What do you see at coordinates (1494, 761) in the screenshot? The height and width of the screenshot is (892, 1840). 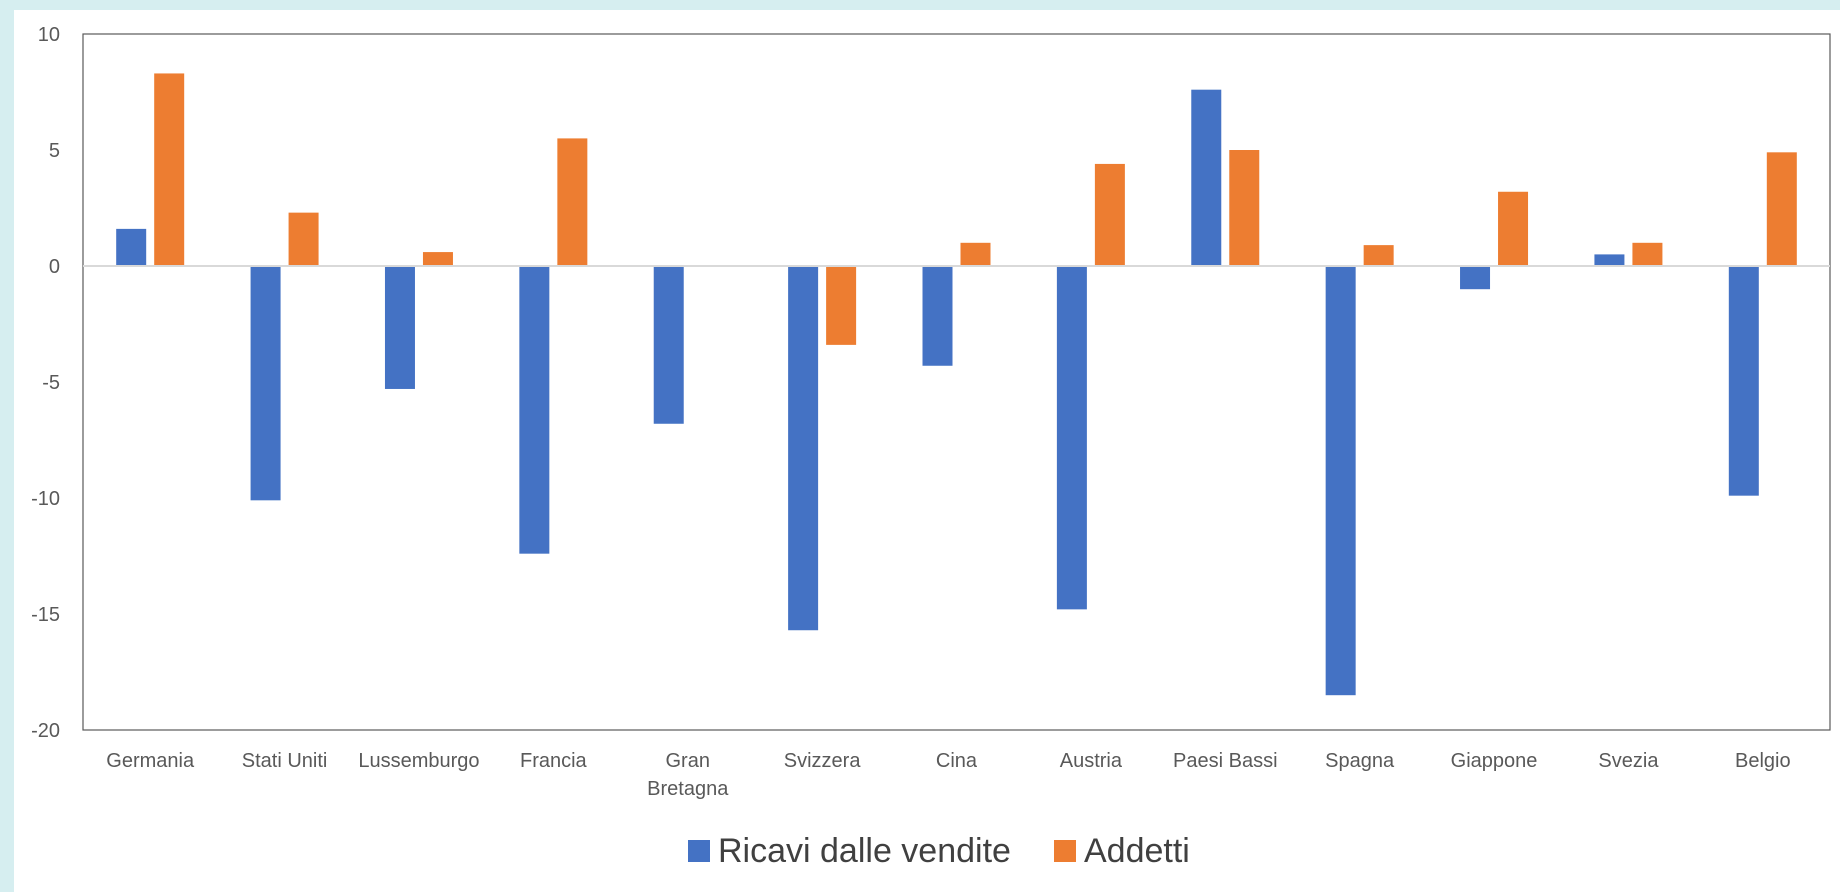 I see `x-tick-label: Giappone` at bounding box center [1494, 761].